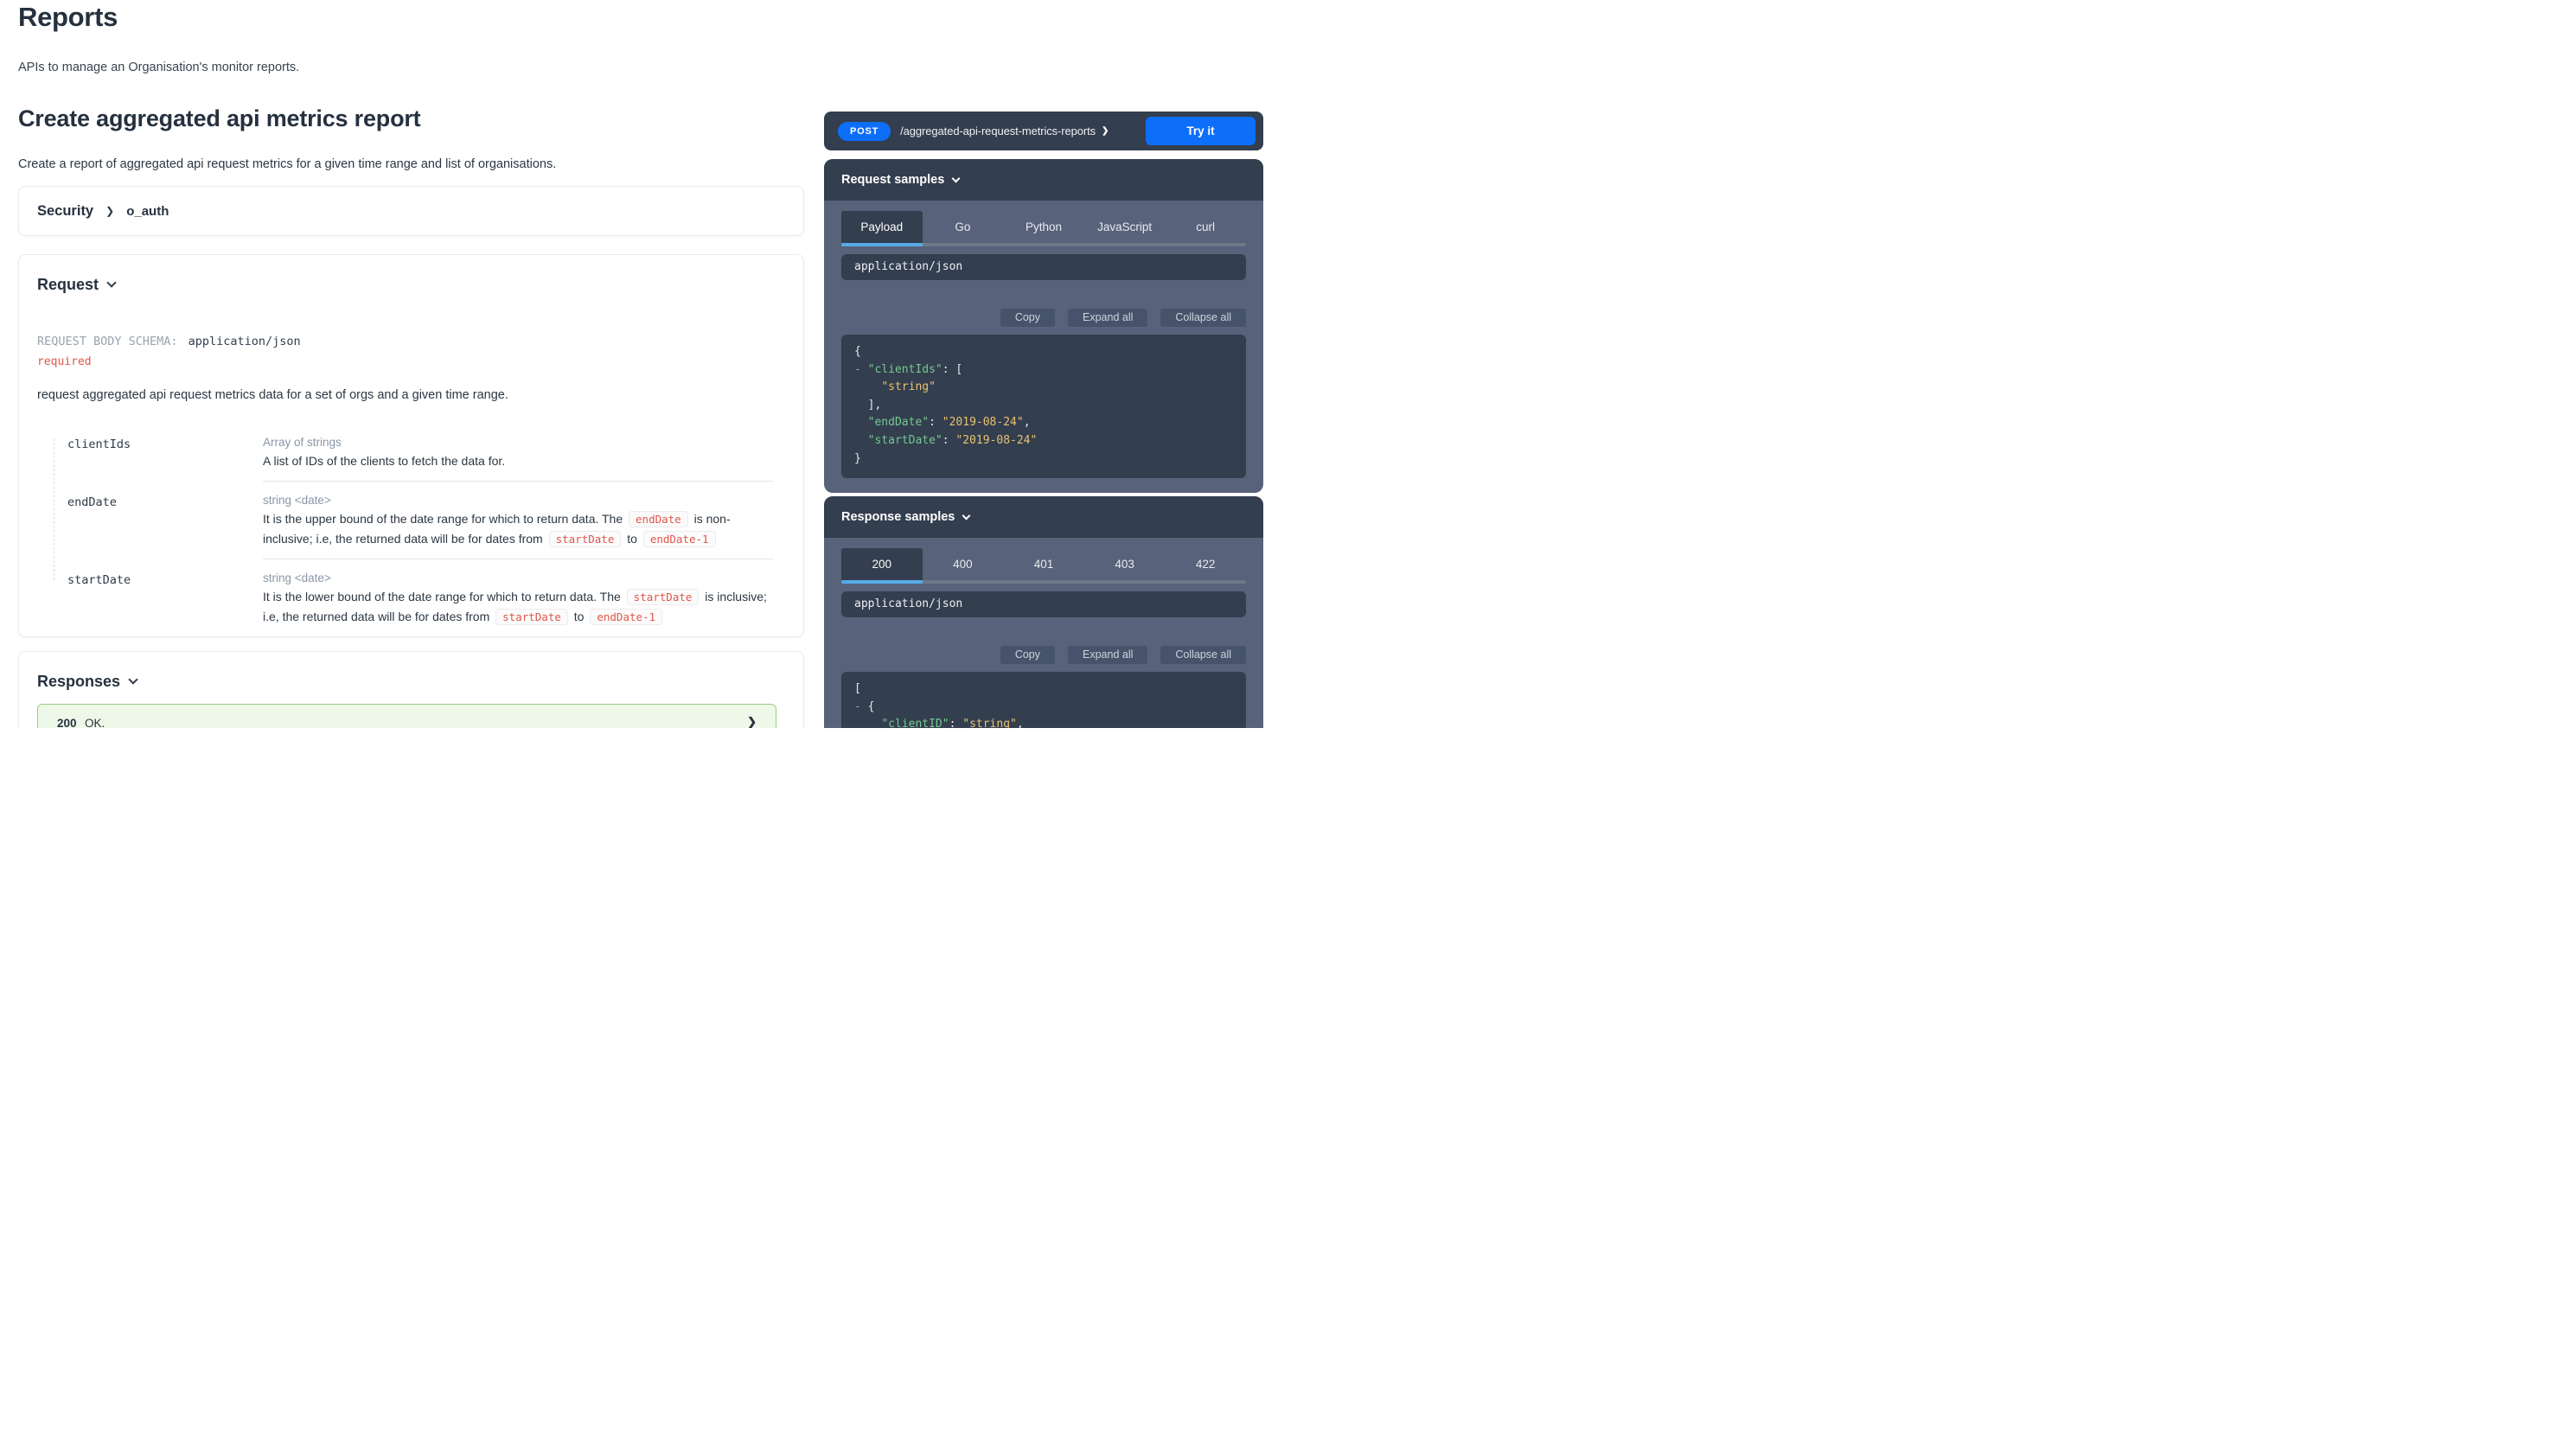  I want to click on tab-400: 400, so click(963, 564).